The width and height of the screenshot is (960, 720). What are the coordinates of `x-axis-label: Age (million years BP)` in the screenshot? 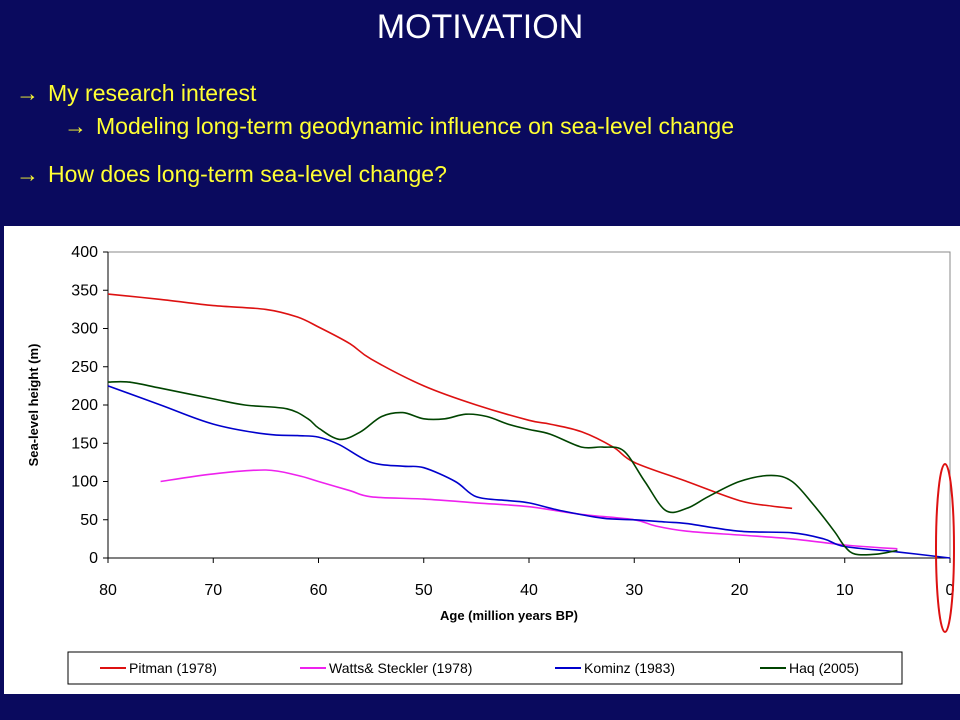 It's located at (509, 615).